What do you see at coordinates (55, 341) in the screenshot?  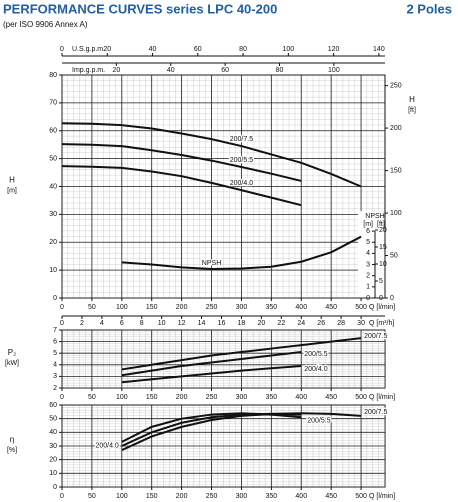 I see `y-tick-label: 6` at bounding box center [55, 341].